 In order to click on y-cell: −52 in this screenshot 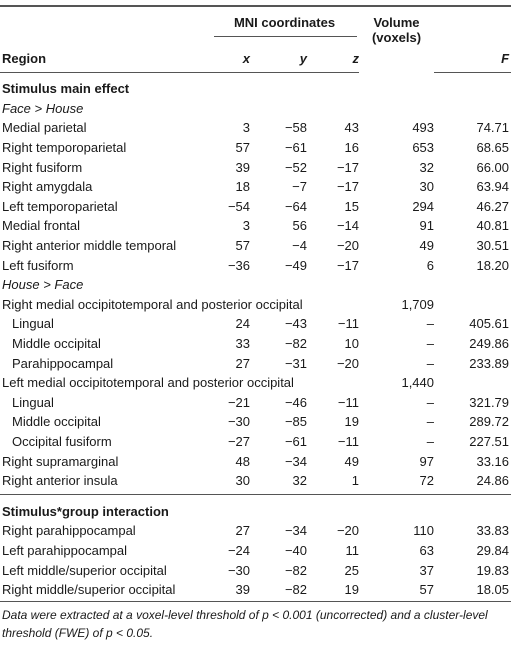, I will do `click(295, 167)`.